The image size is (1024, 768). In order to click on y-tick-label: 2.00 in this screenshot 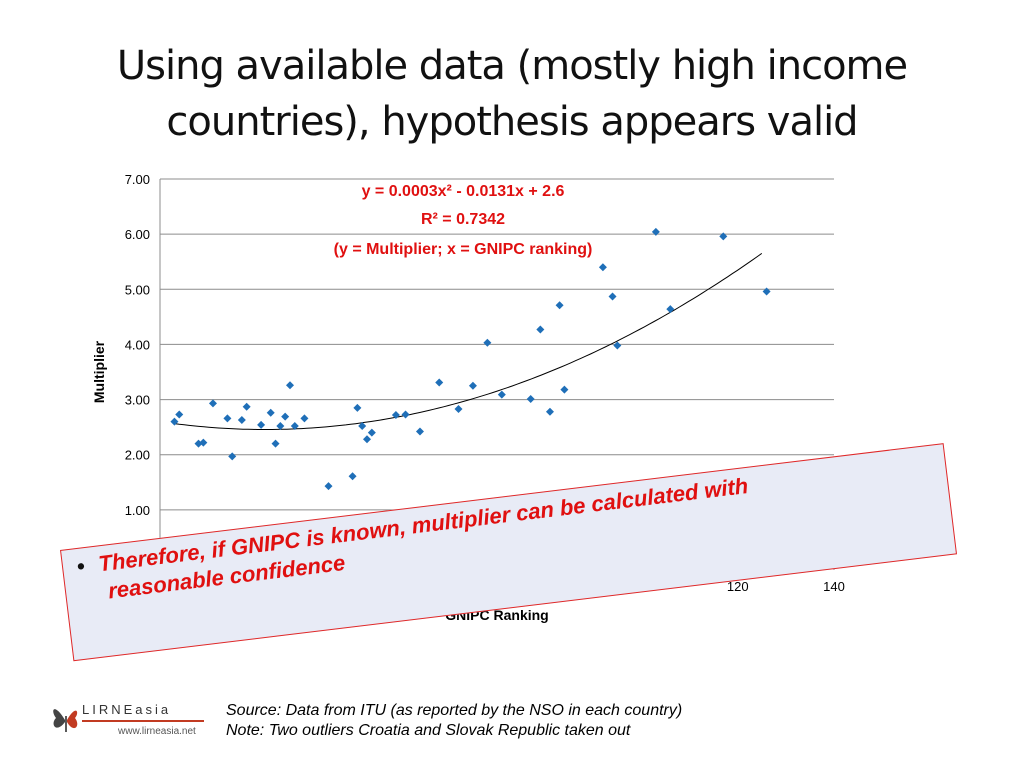, I will do `click(137, 455)`.